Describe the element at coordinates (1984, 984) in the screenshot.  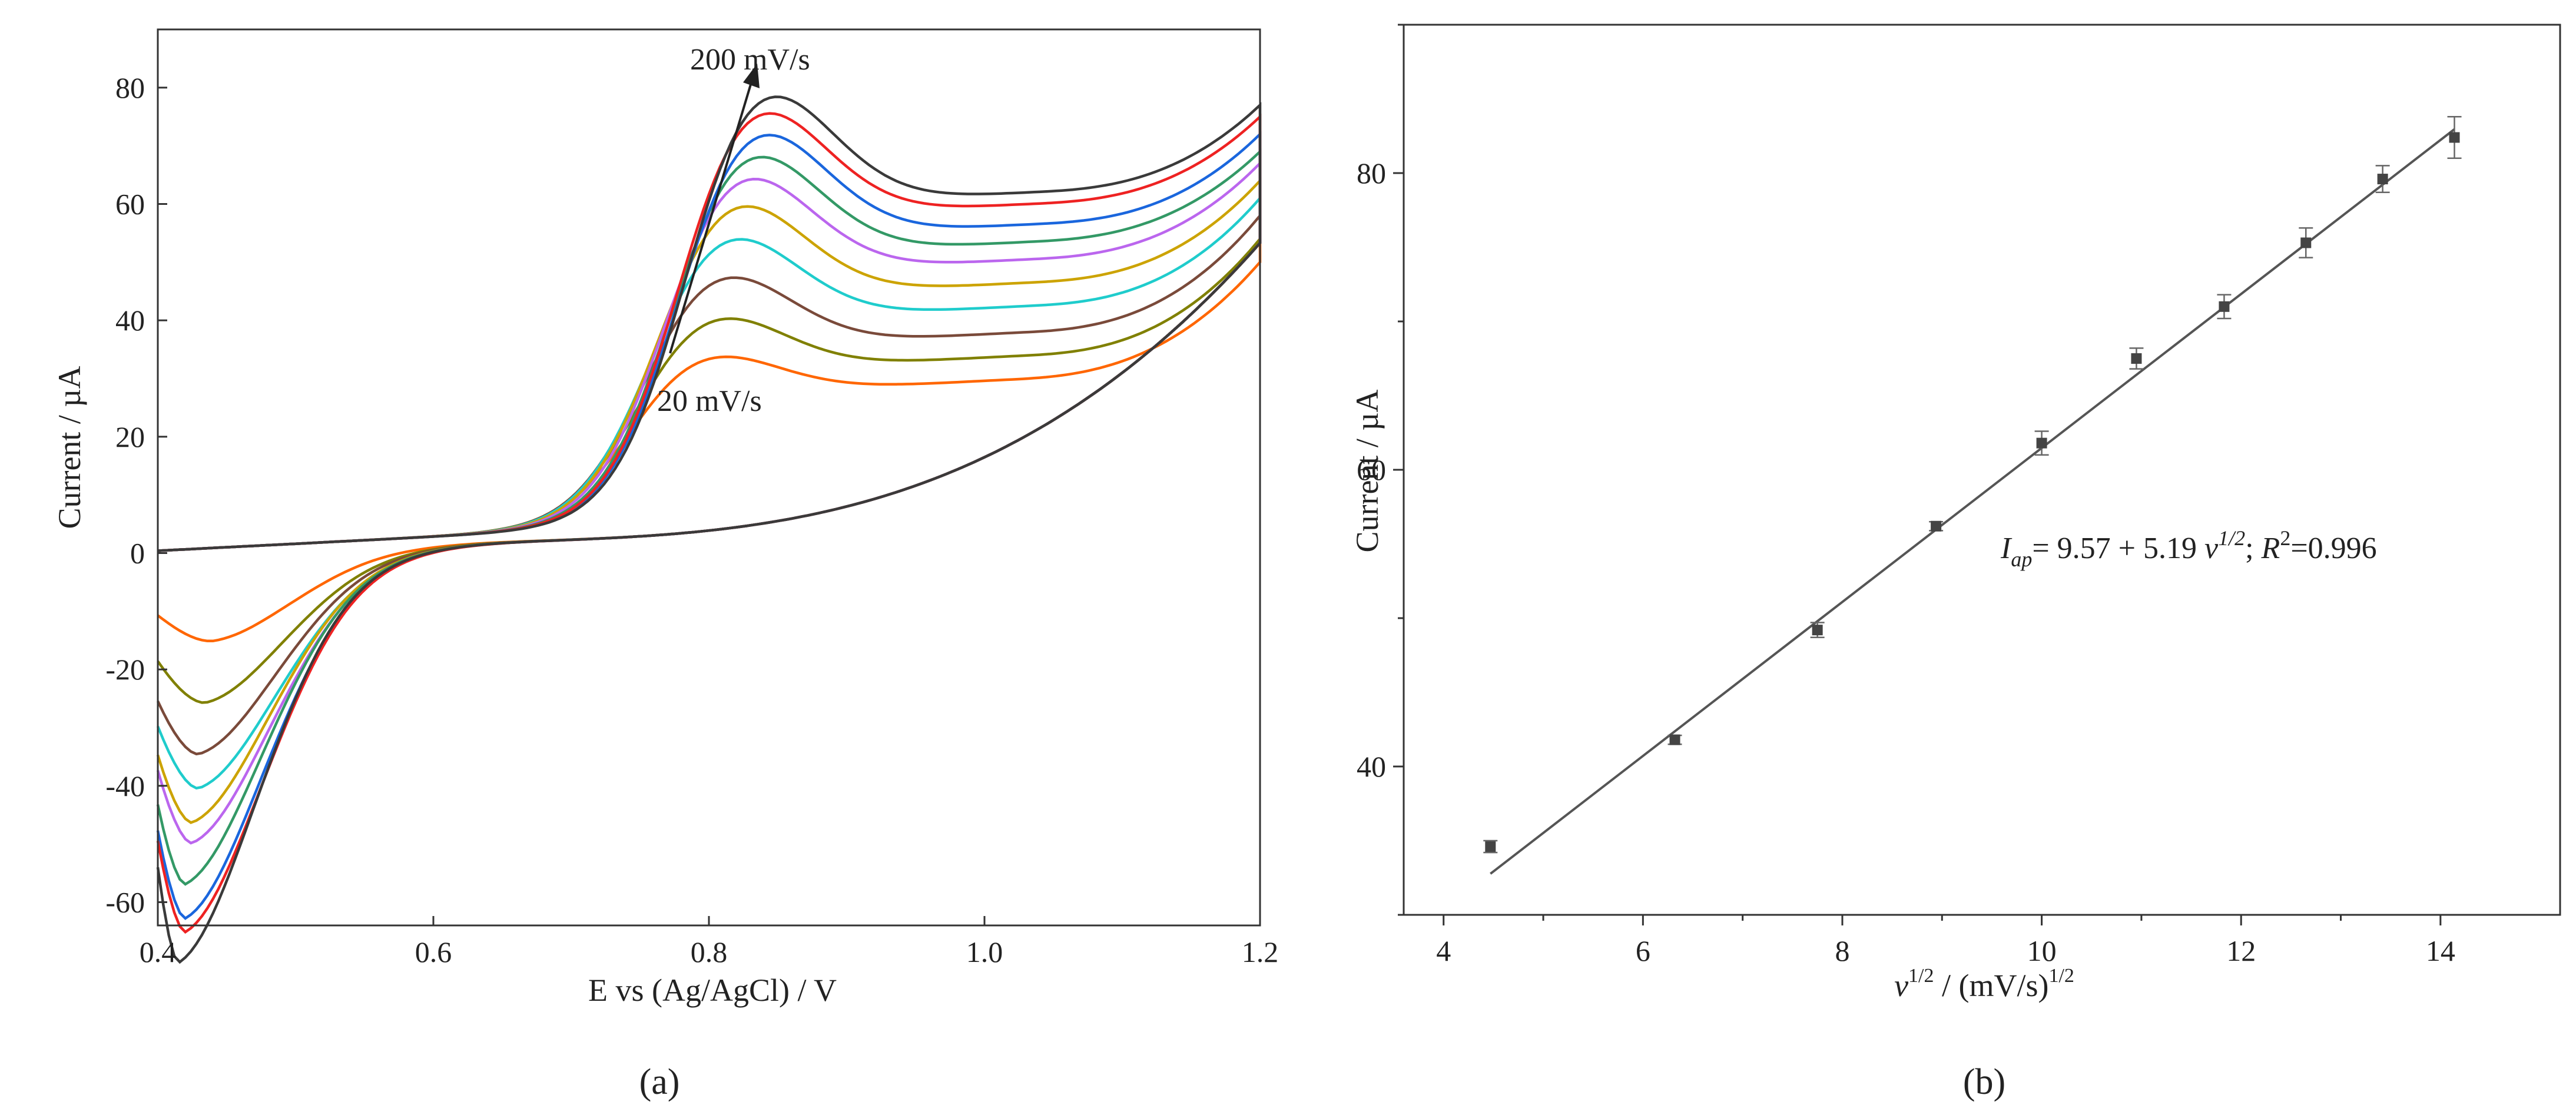
I see `x-axis-label: v1/2 / (mV/s)1/2` at that location.